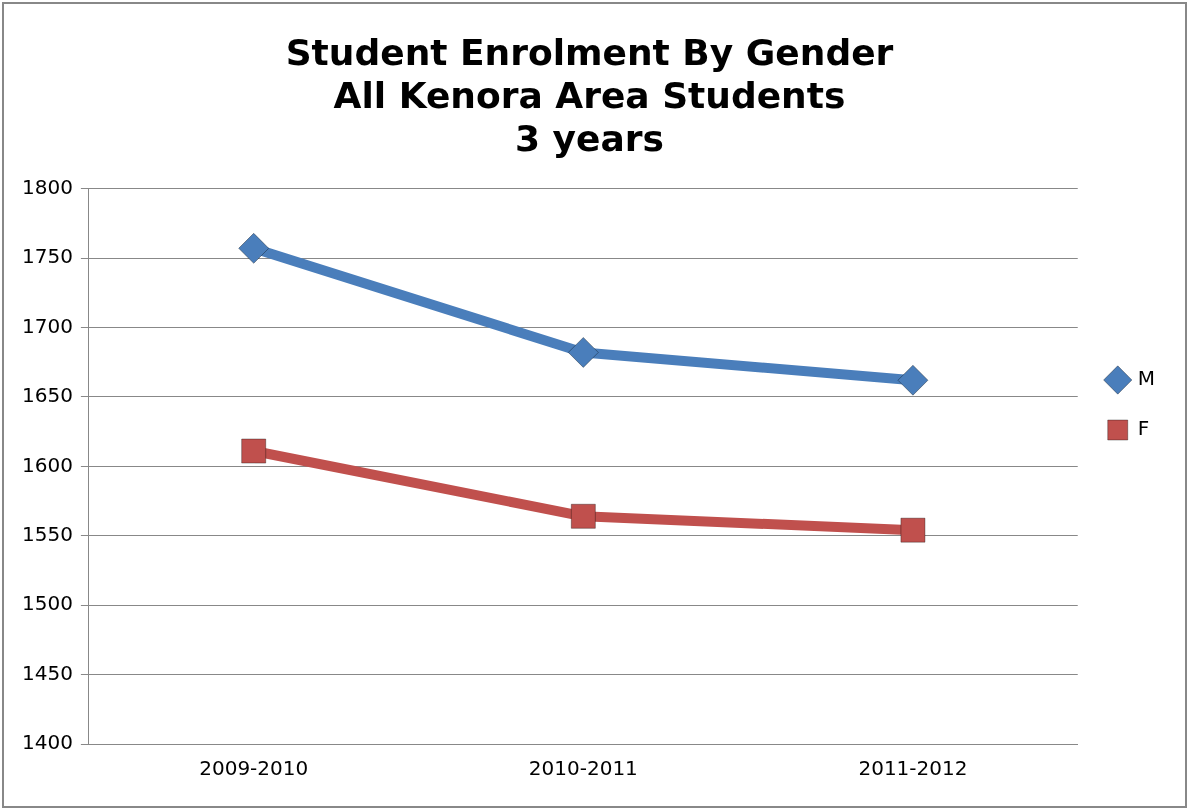 The width and height of the screenshot is (1191, 812). I want to click on y-tick-label: 1600, so click(47, 464).